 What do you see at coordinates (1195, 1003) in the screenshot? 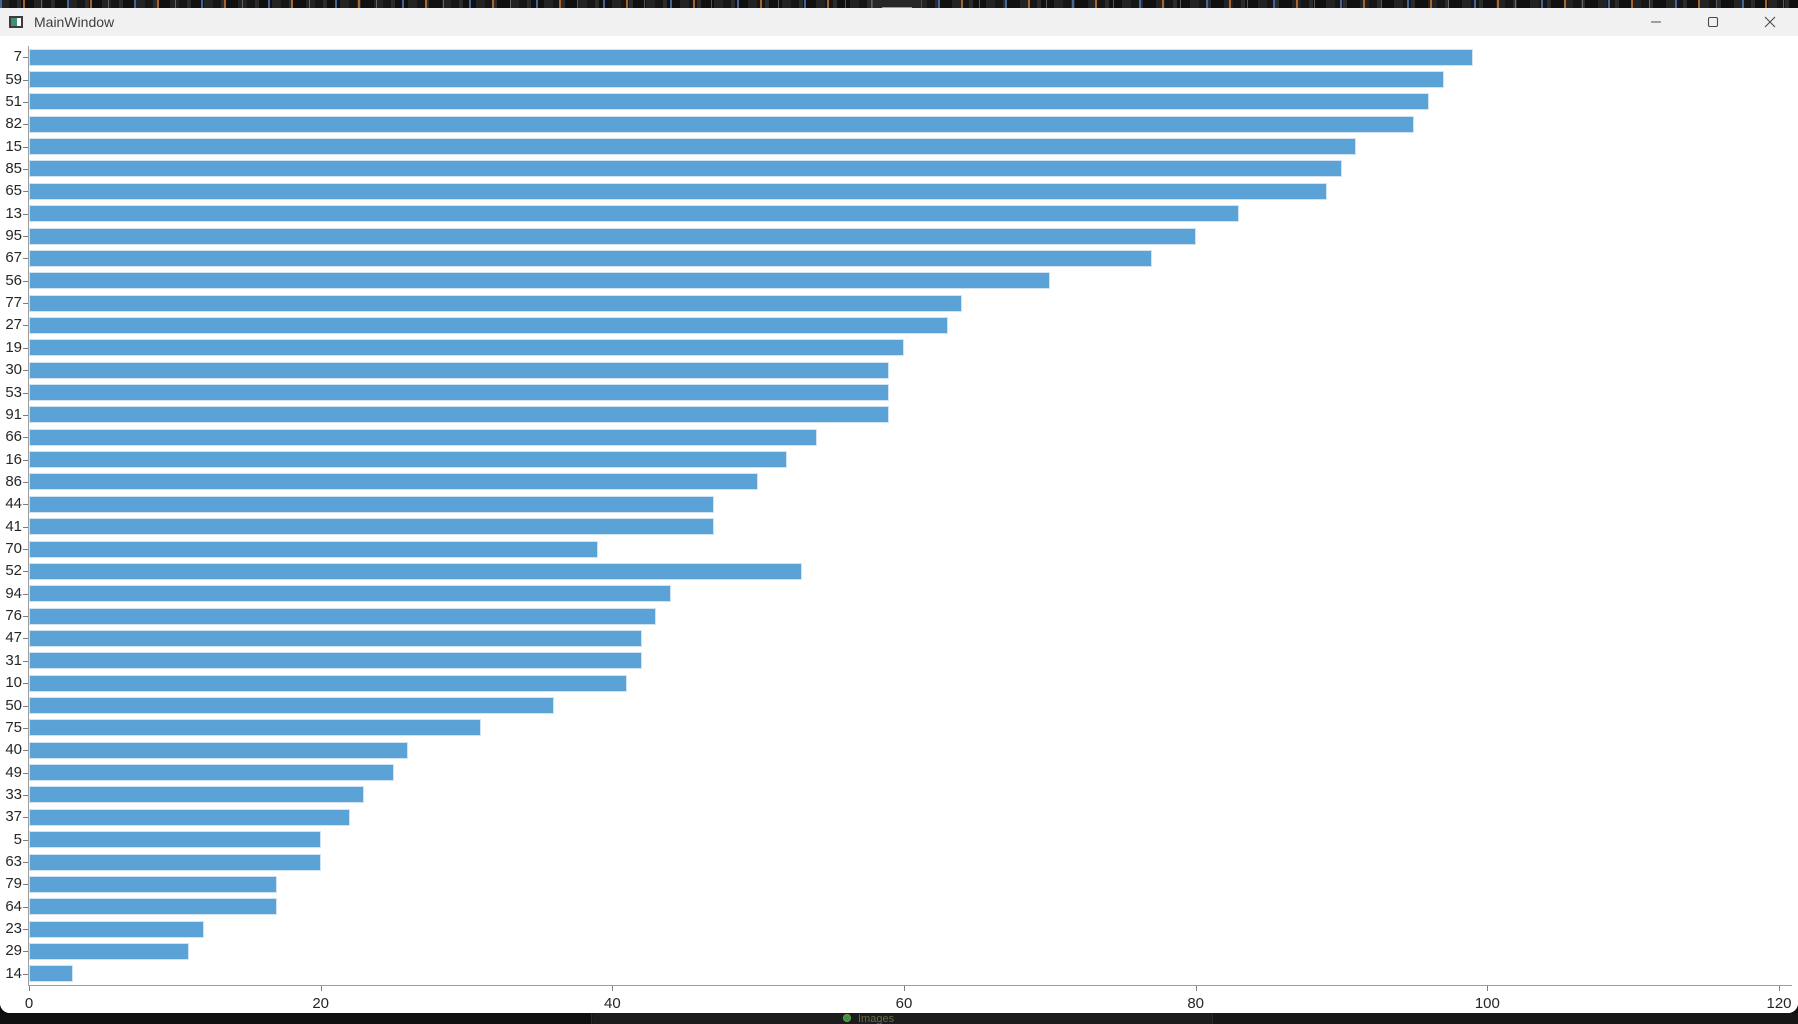
I see `x-tick-label: 80` at bounding box center [1195, 1003].